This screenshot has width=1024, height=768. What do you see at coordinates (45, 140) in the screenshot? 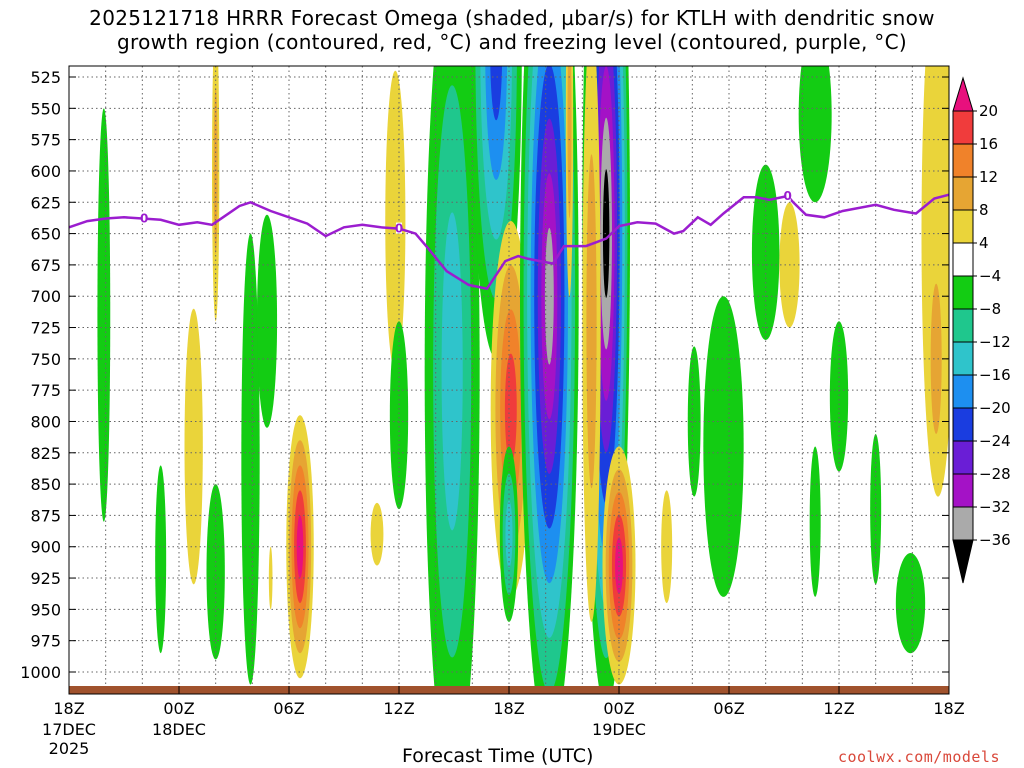
I see `y-tick-label-575: 575` at bounding box center [45, 140].